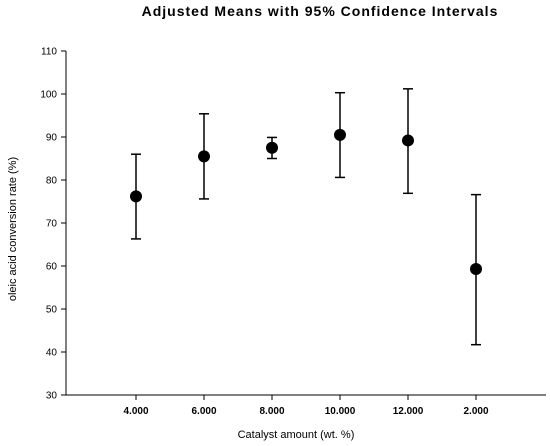 This screenshot has height=446, width=550. I want to click on x-tick-label: 8.000, so click(271, 411).